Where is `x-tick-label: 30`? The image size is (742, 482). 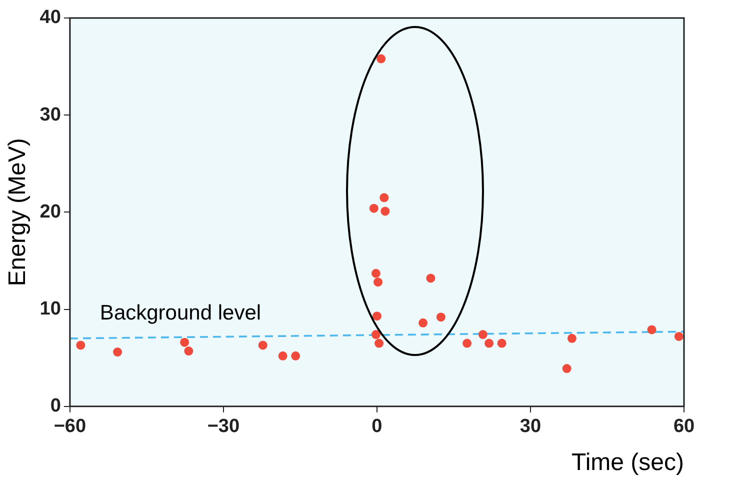
x-tick-label: 30 is located at coordinates (531, 427).